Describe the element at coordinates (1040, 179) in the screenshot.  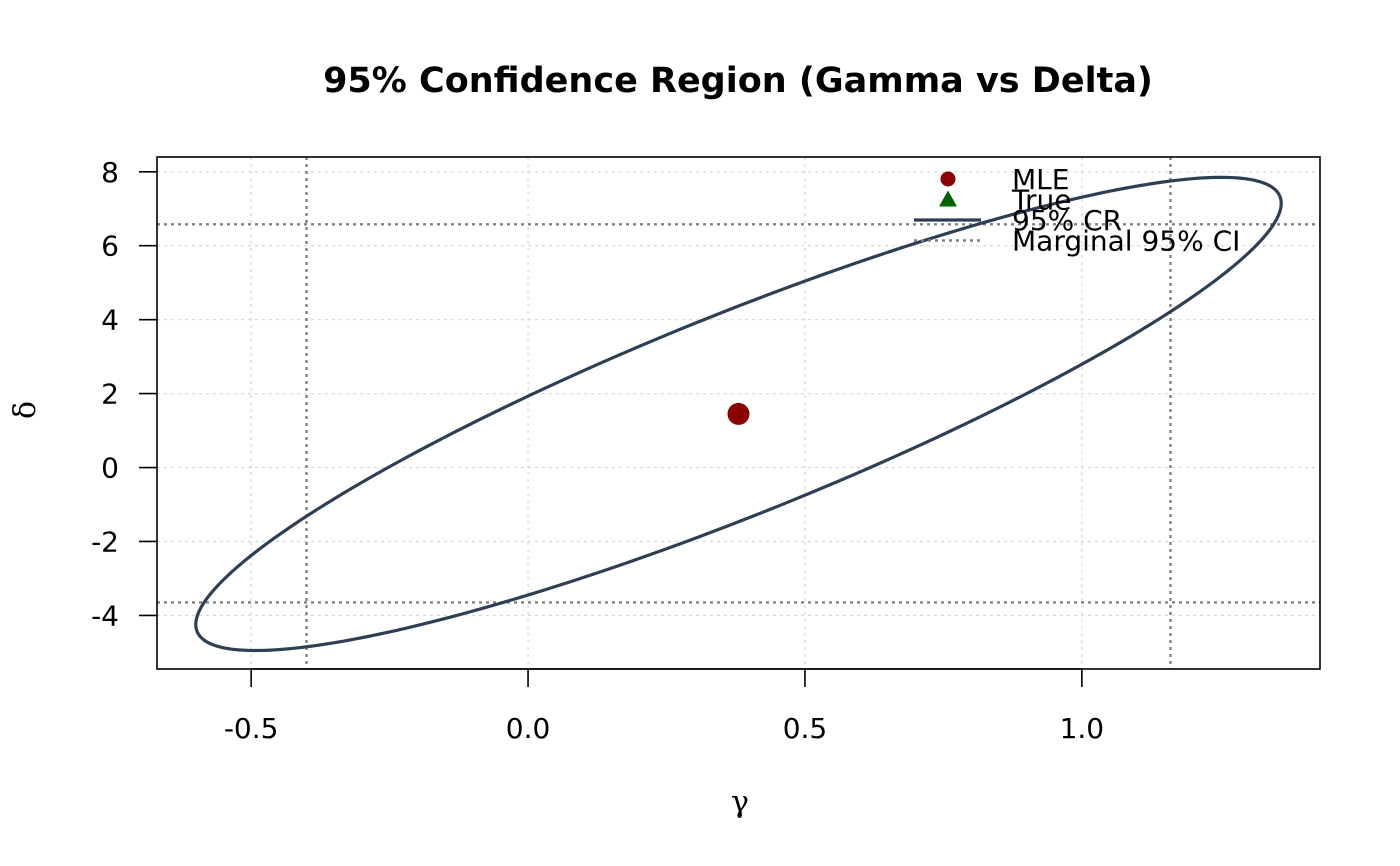
I see `legend-label: MLE` at that location.